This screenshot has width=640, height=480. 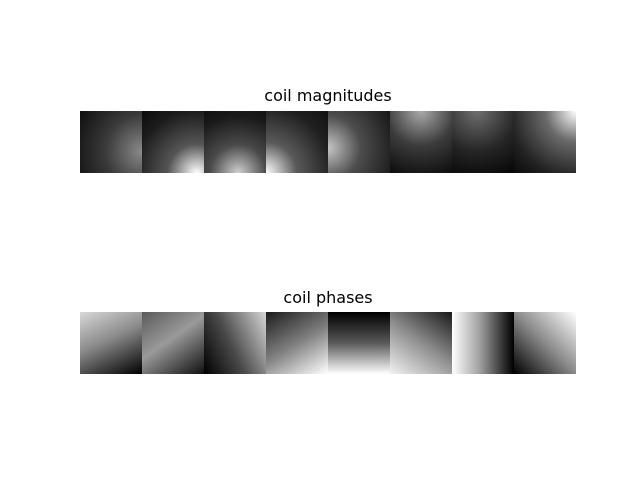 What do you see at coordinates (328, 95) in the screenshot?
I see `magnitudes-title: coil magnitudes` at bounding box center [328, 95].